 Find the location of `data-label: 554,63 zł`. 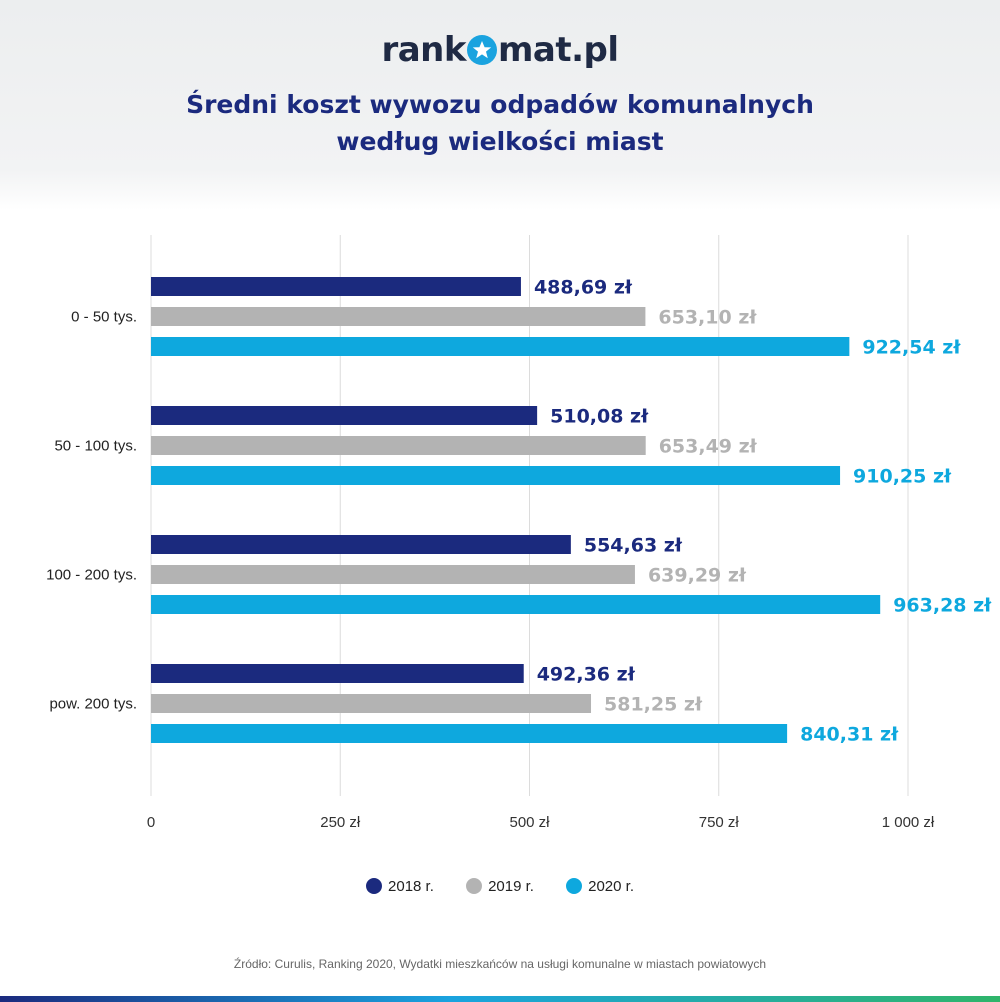

data-label: 554,63 zł is located at coordinates (633, 546).